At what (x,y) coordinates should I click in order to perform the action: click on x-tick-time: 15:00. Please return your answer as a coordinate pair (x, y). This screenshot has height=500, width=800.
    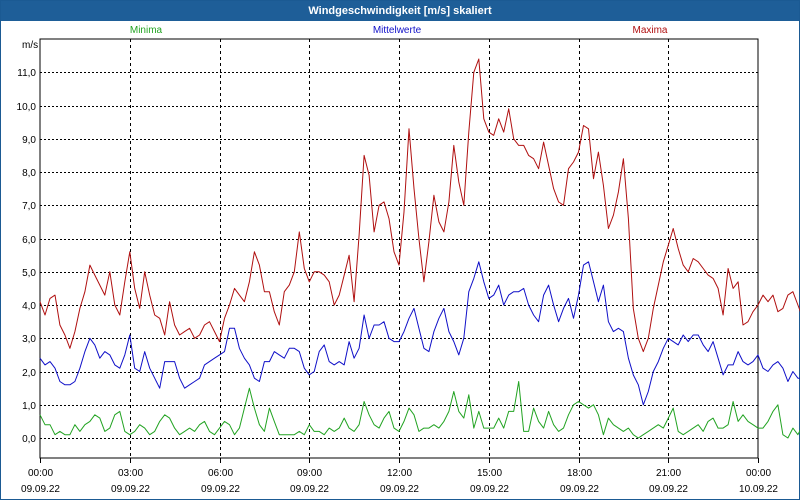
    Looking at the image, I should click on (489, 473).